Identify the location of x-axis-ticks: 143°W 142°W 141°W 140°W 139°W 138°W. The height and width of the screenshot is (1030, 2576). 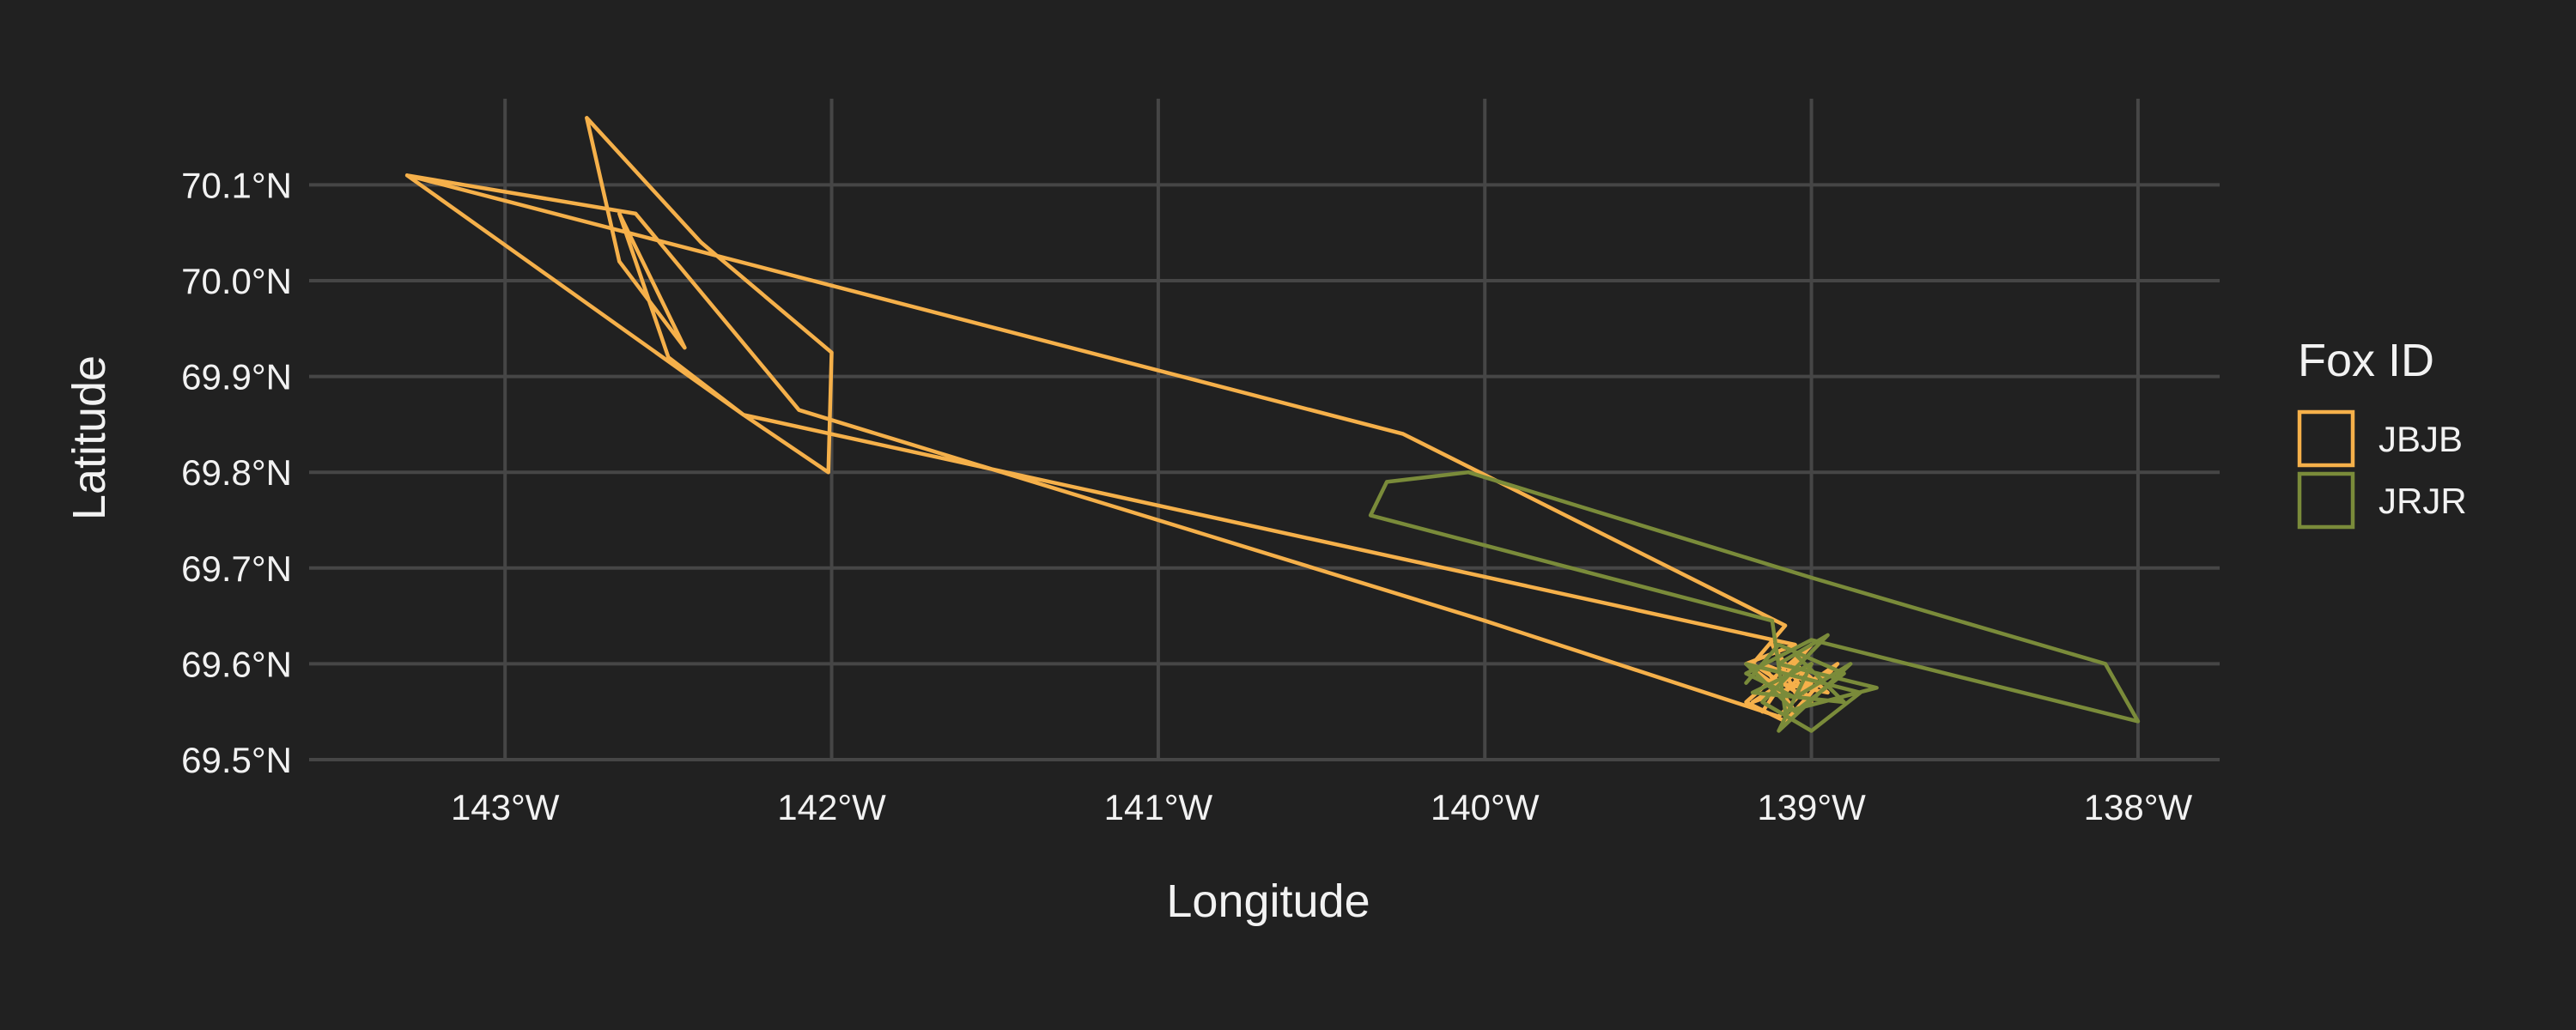
(1322, 807).